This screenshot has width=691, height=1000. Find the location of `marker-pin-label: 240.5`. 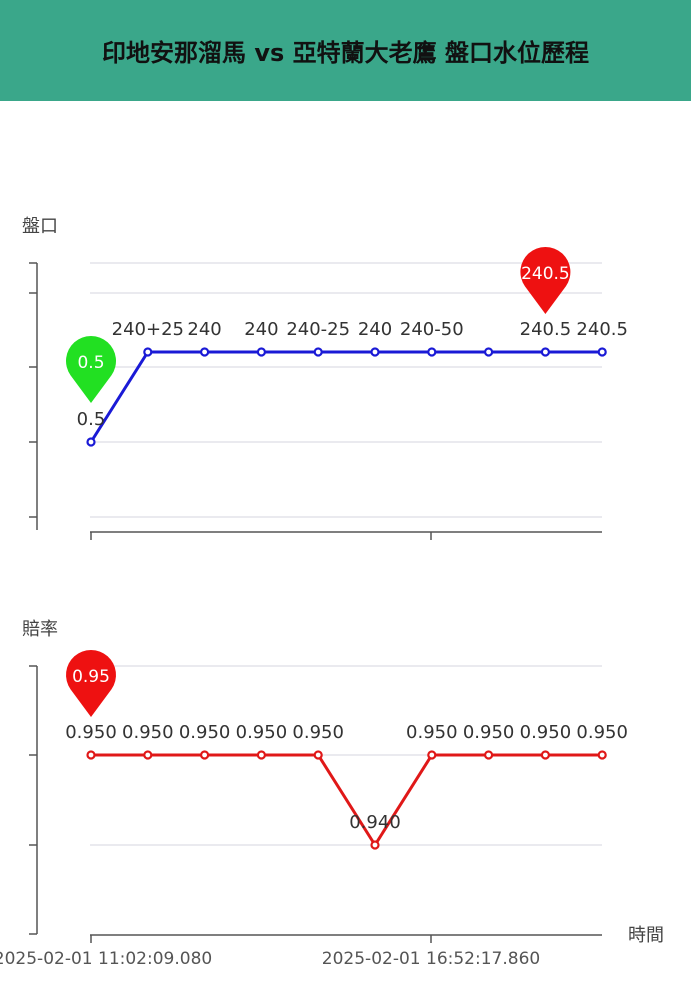

marker-pin-label: 240.5 is located at coordinates (545, 274).